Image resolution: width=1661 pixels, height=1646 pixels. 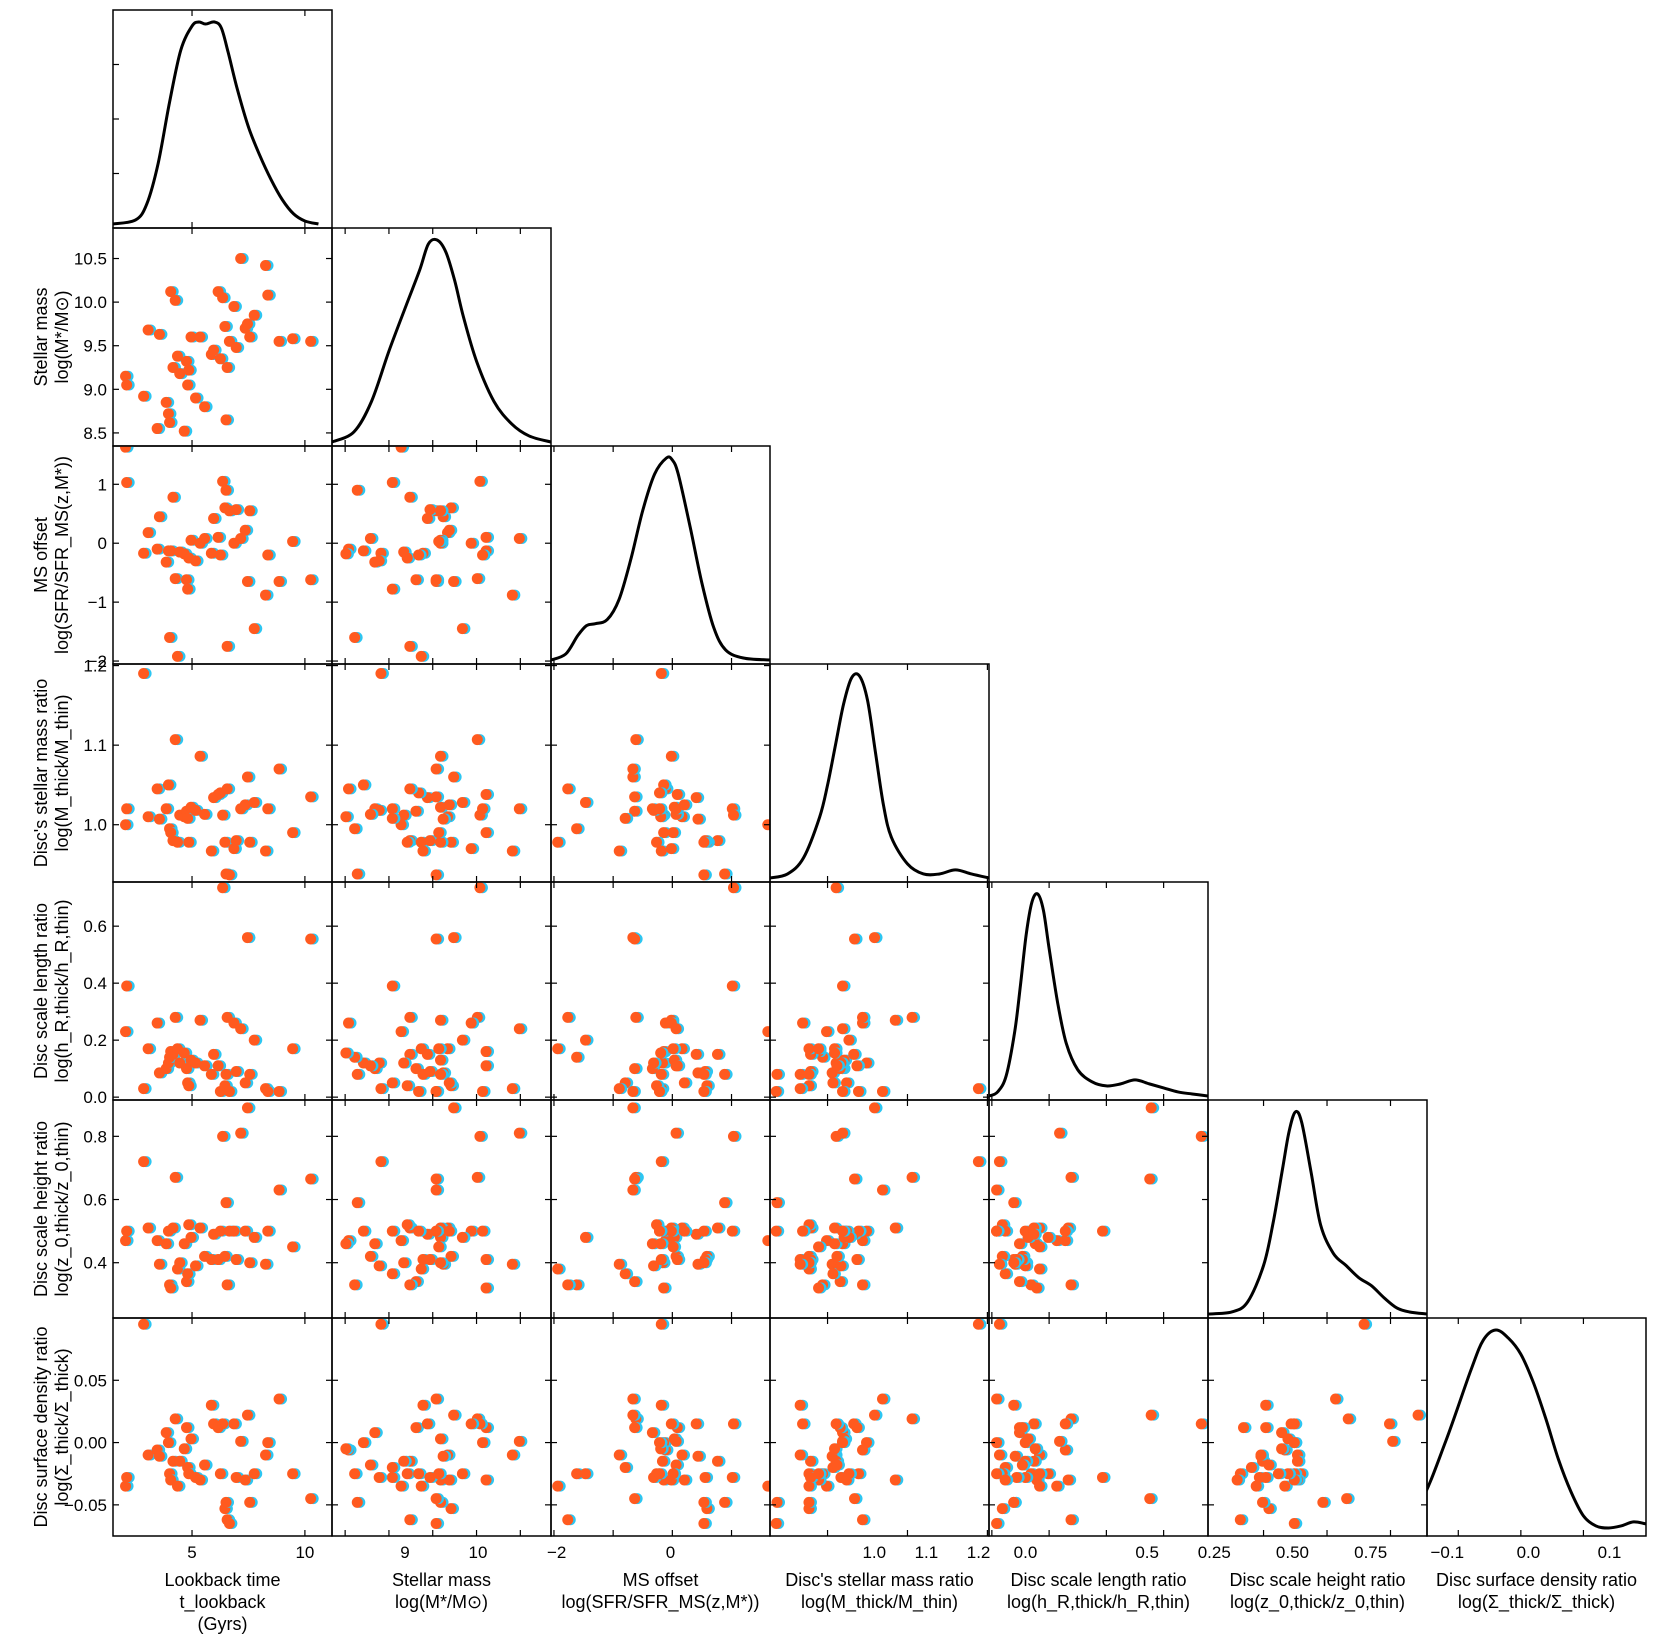 I want to click on x-axis-sublabel: log(h_R,thick/h_R,thin), so click(x=1098, y=1602).